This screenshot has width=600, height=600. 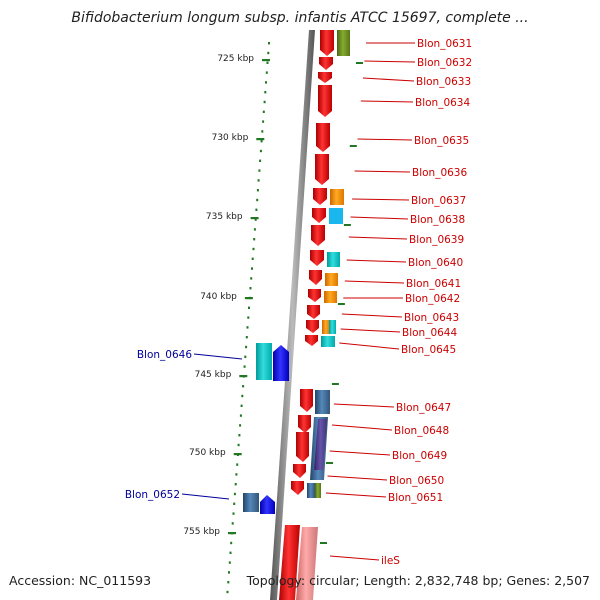 What do you see at coordinates (428, 350) in the screenshot?
I see `gene-label: Blon_0645` at bounding box center [428, 350].